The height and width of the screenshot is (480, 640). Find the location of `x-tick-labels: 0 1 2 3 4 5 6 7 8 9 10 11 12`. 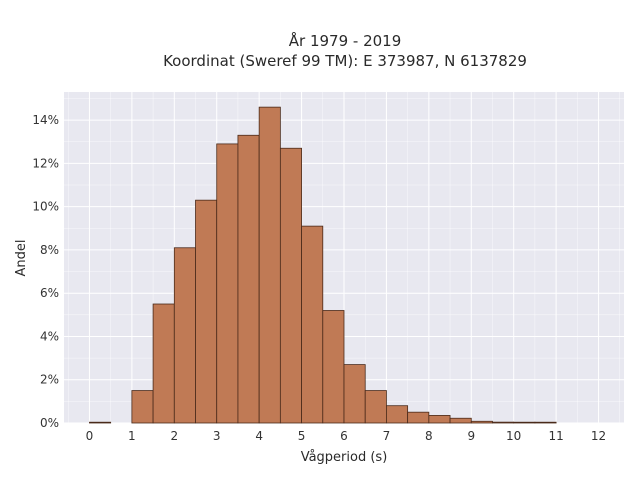

x-tick-labels: 0 1 2 3 4 5 6 7 8 9 10 11 12 is located at coordinates (346, 436).